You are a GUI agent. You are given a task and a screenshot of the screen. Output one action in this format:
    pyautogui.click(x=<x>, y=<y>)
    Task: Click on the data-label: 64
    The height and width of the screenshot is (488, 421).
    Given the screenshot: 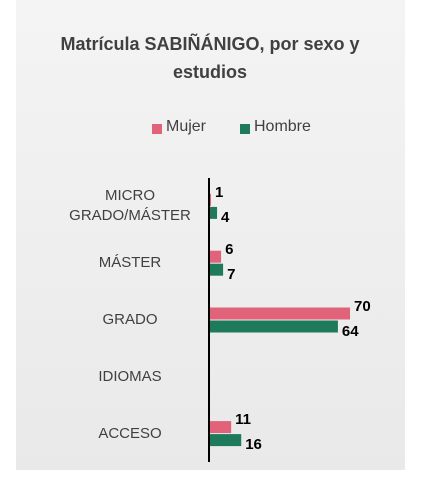 What is the action you would take?
    pyautogui.click(x=350, y=331)
    